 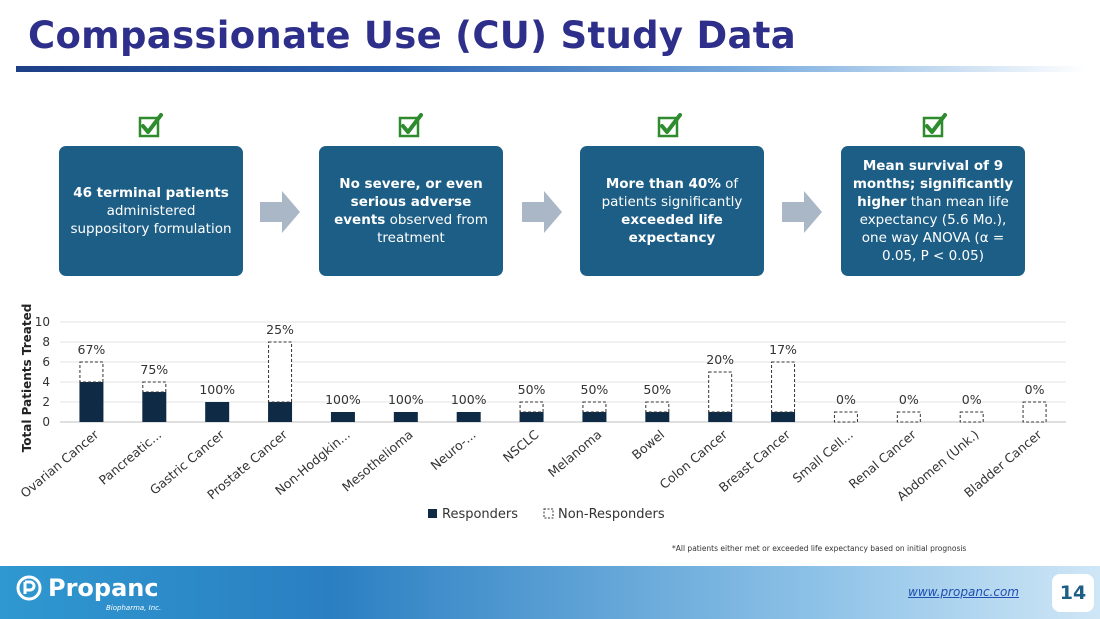 I want to click on data-label: 67%, so click(x=92, y=349).